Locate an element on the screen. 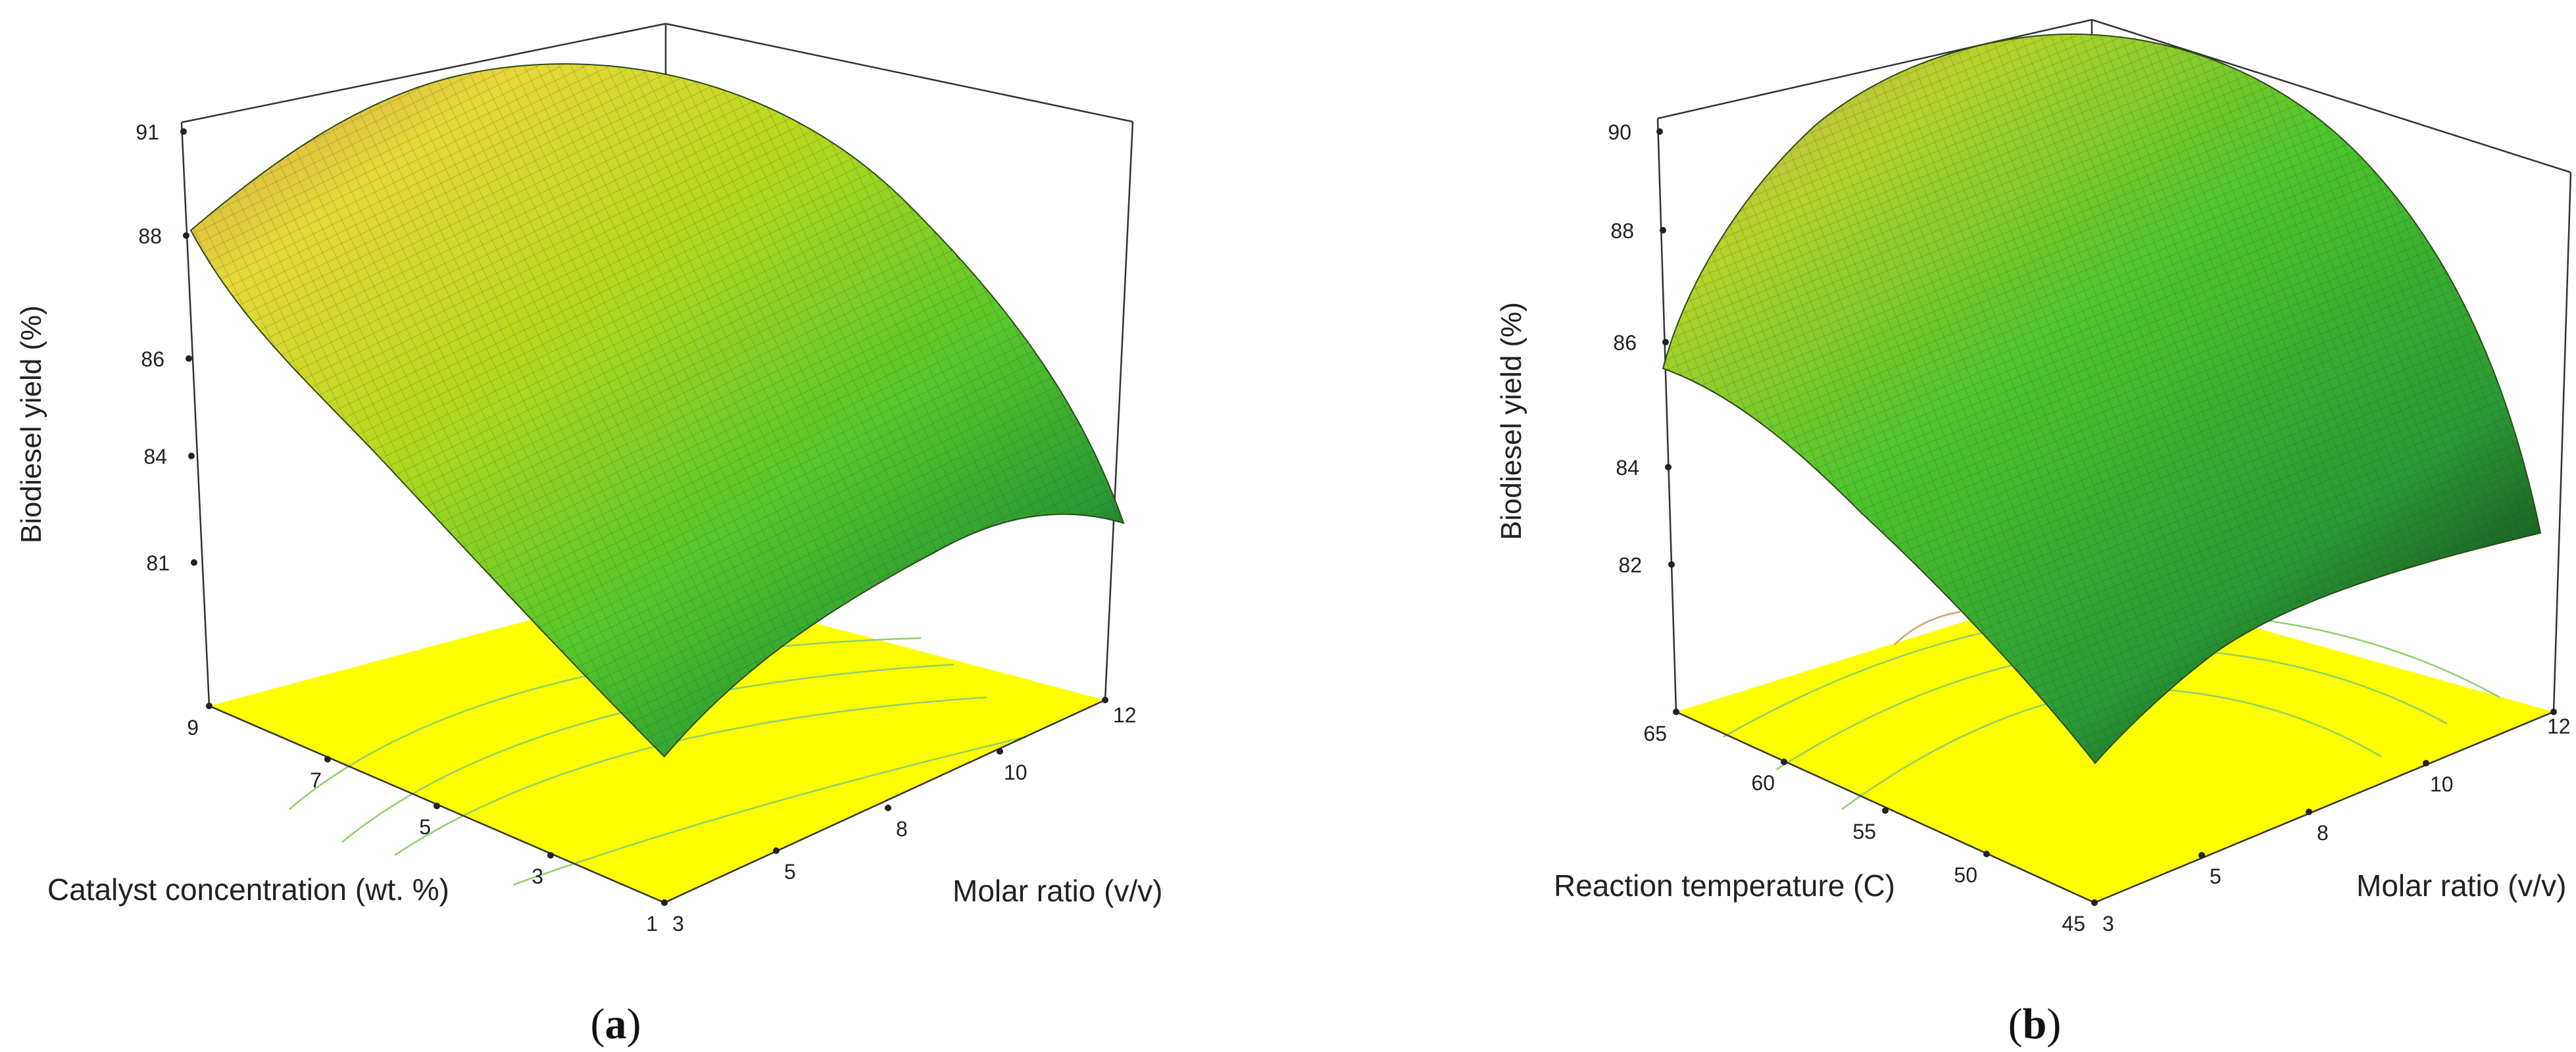 This screenshot has width=2576, height=1052. z-tick-label: 81 is located at coordinates (158, 563).